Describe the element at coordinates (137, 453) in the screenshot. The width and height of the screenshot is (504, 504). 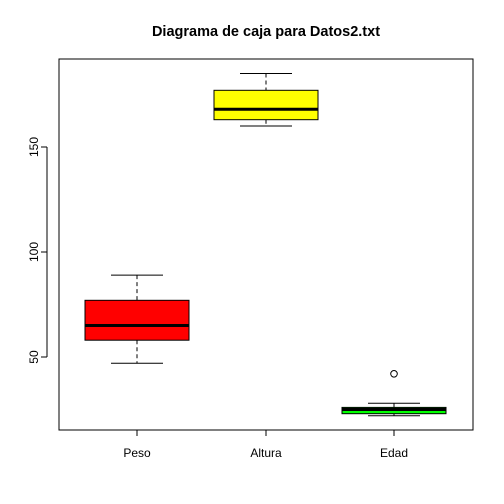
I see `x-tick-label: Peso` at that location.